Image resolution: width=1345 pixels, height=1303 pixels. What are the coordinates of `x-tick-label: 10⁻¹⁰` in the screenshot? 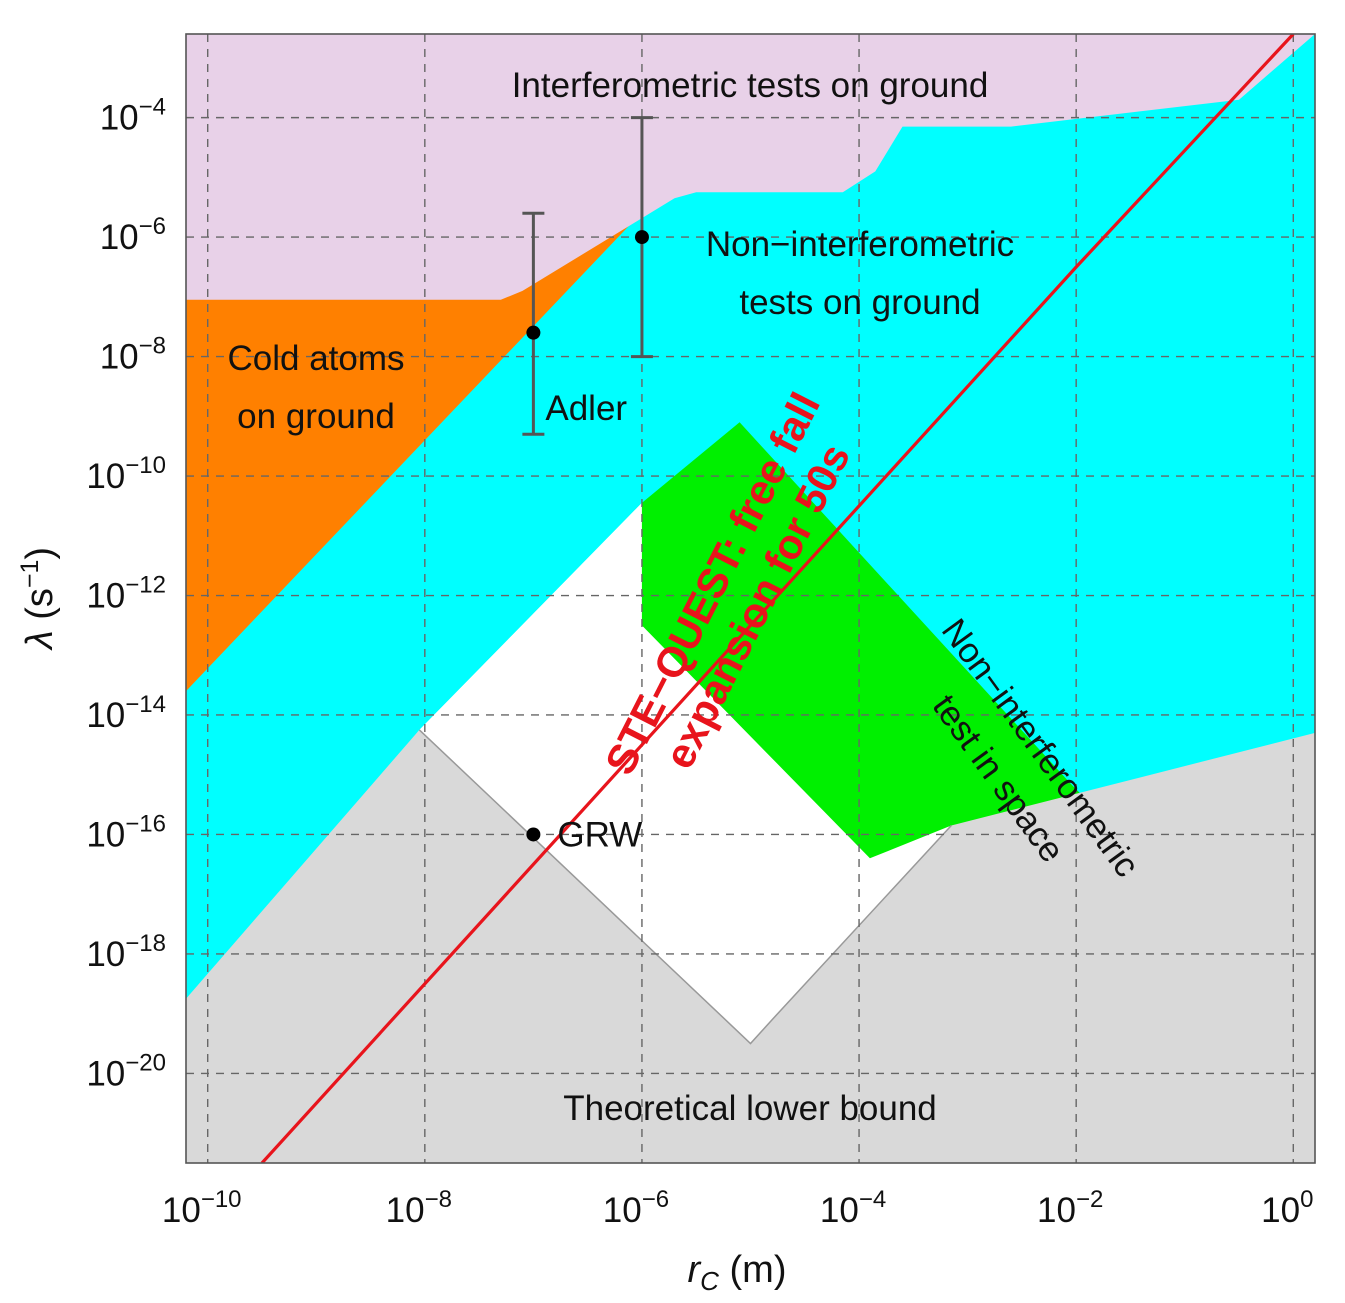 It's located at (202, 1208).